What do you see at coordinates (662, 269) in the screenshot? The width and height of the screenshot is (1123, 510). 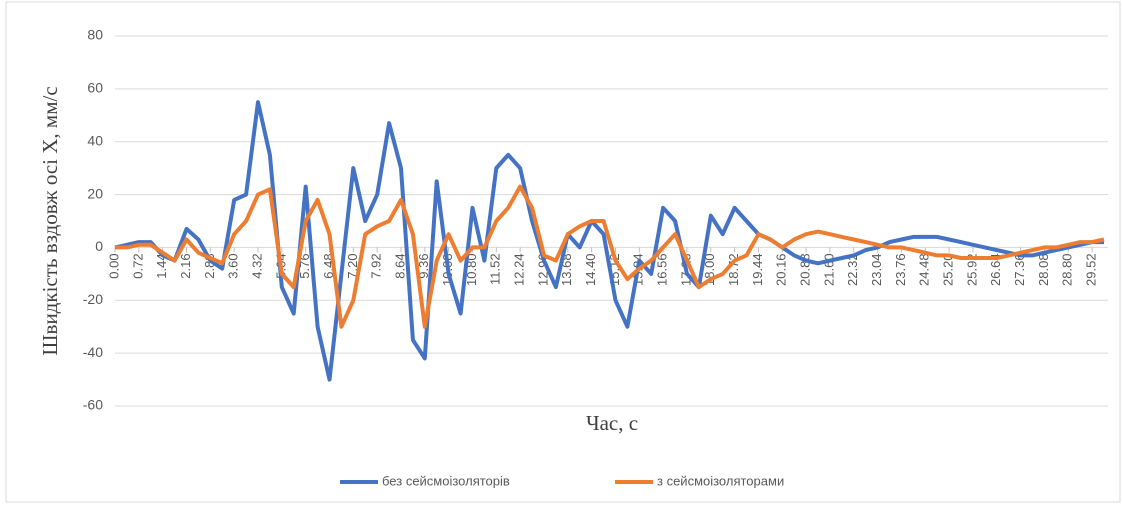 I see `x-tick-label: 16.56` at bounding box center [662, 269].